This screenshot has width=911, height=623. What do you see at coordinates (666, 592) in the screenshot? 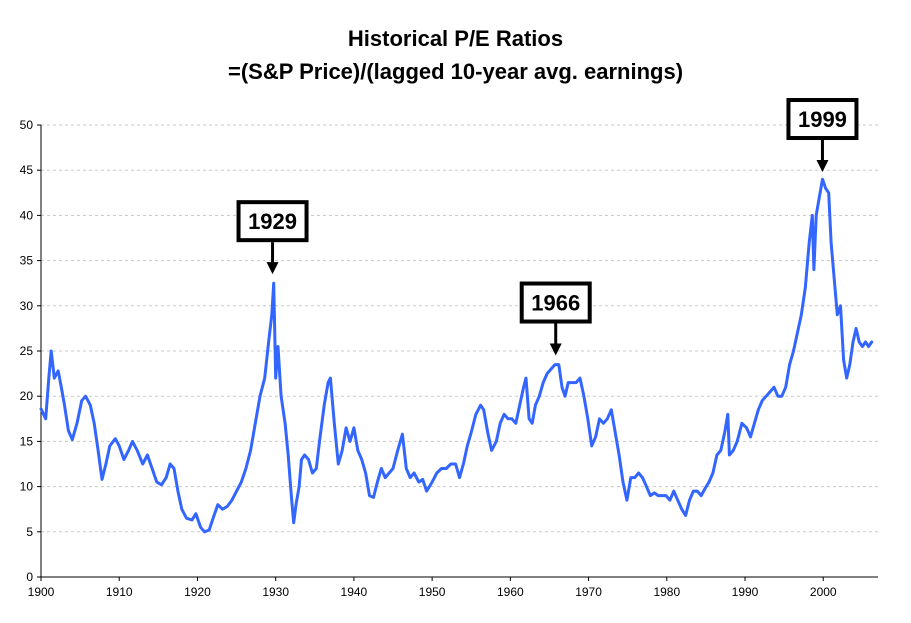
I see `x-tick-label: 1980` at bounding box center [666, 592].